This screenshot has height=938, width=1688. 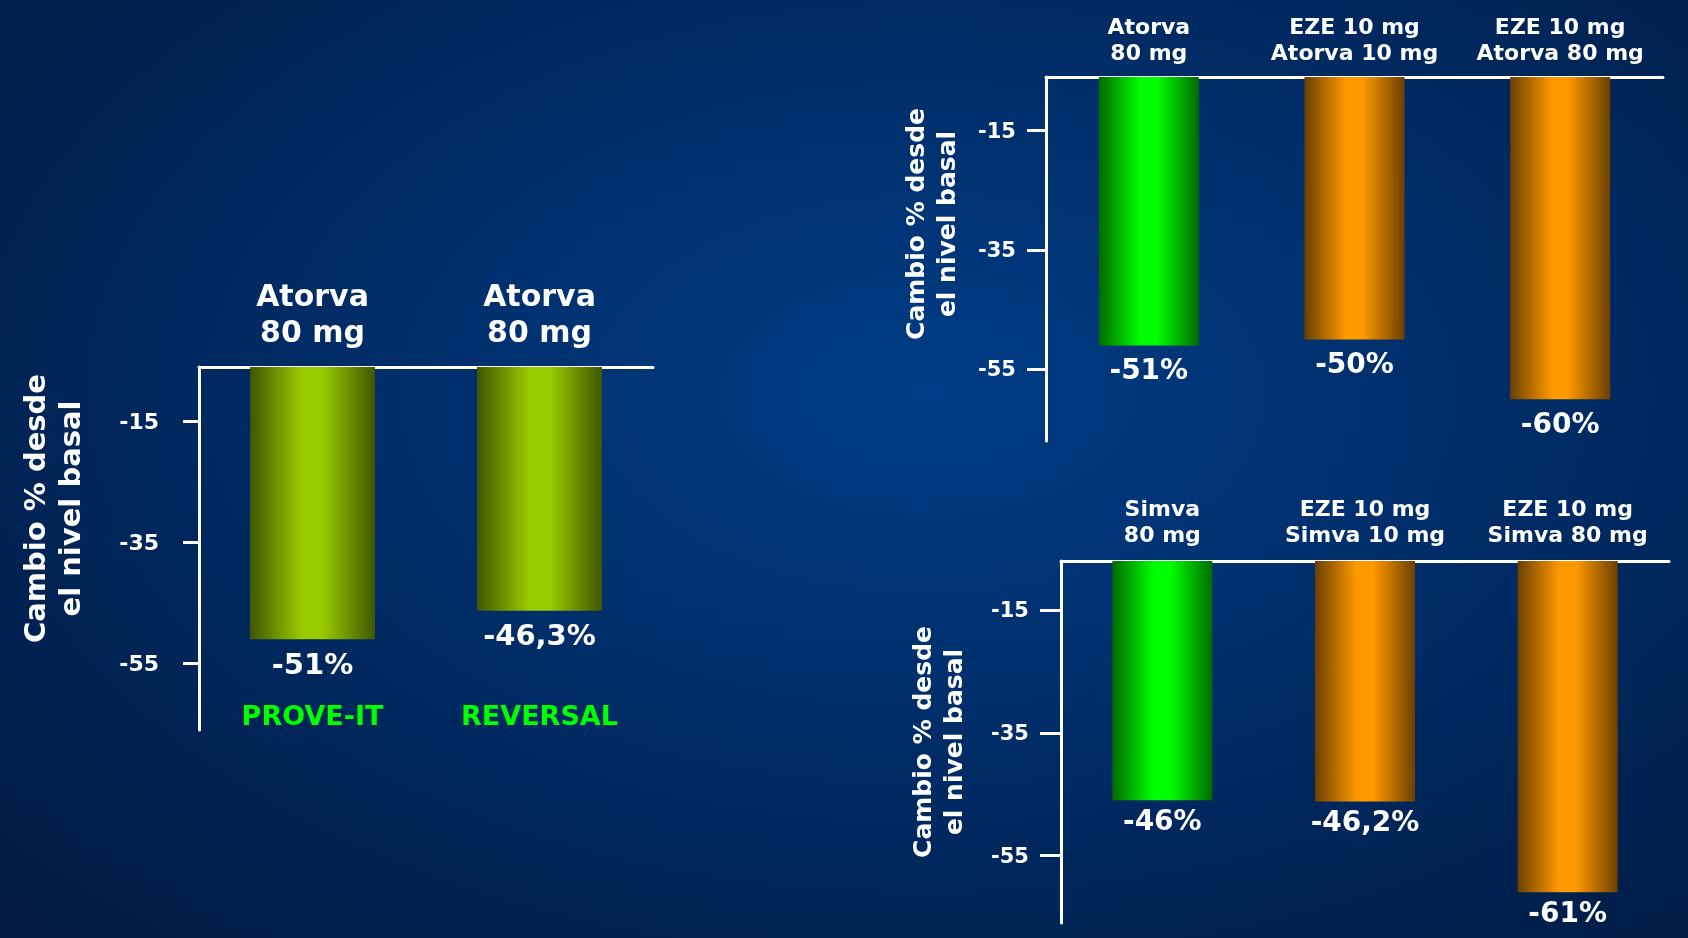 I want to click on data-label: -46%, so click(x=1162, y=820).